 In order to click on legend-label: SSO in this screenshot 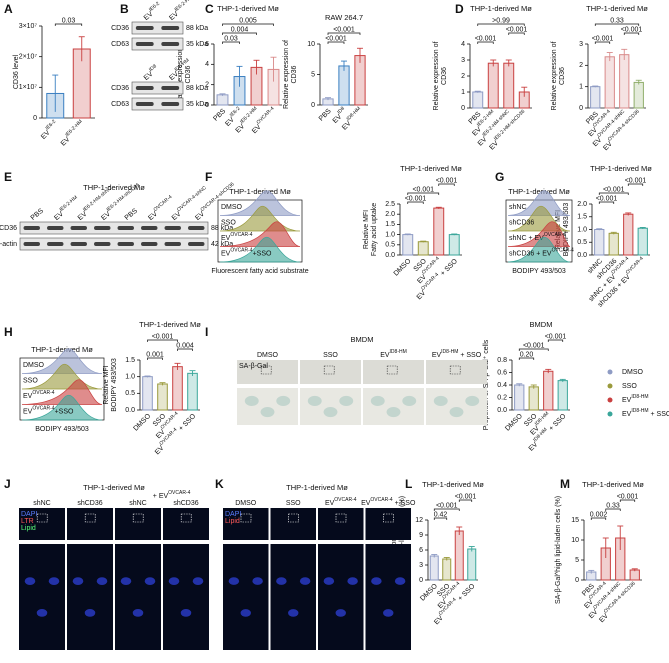, I will do `click(629, 386)`.